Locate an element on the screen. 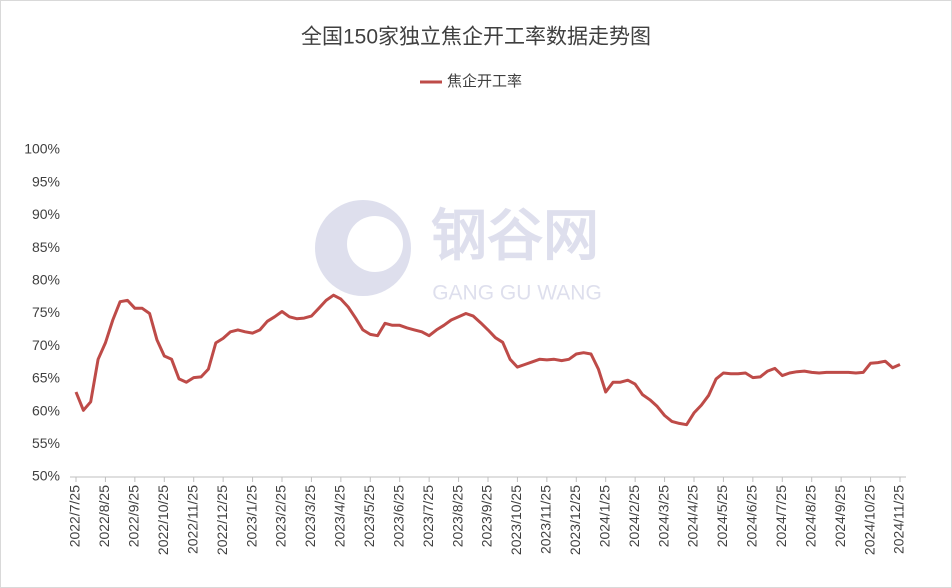 This screenshot has height=588, width=952. x-tick-label: 2022/10/25 is located at coordinates (163, 520).